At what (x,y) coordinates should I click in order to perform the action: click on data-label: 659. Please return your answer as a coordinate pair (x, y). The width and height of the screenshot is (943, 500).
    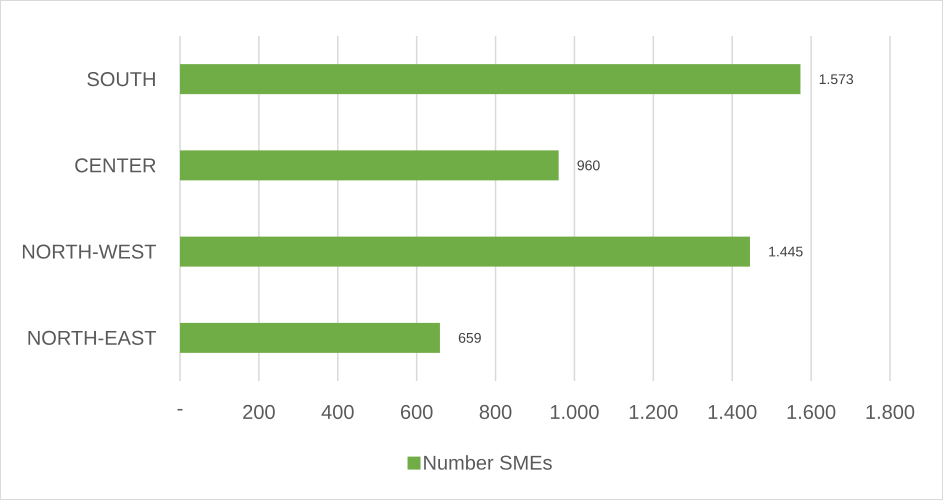
    Looking at the image, I should click on (469, 337).